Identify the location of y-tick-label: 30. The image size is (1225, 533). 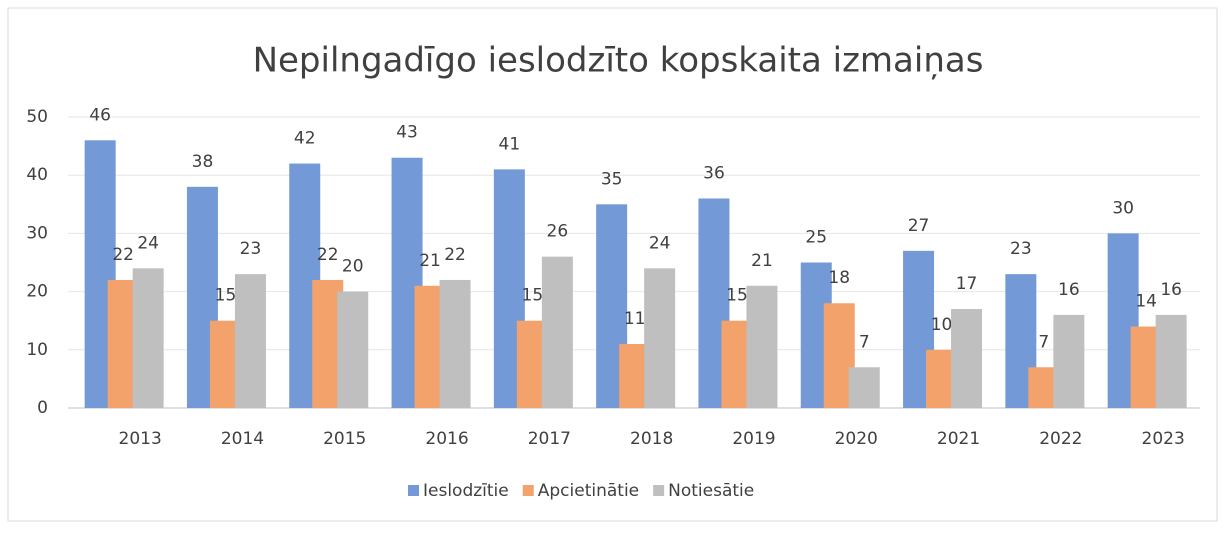
(37, 233).